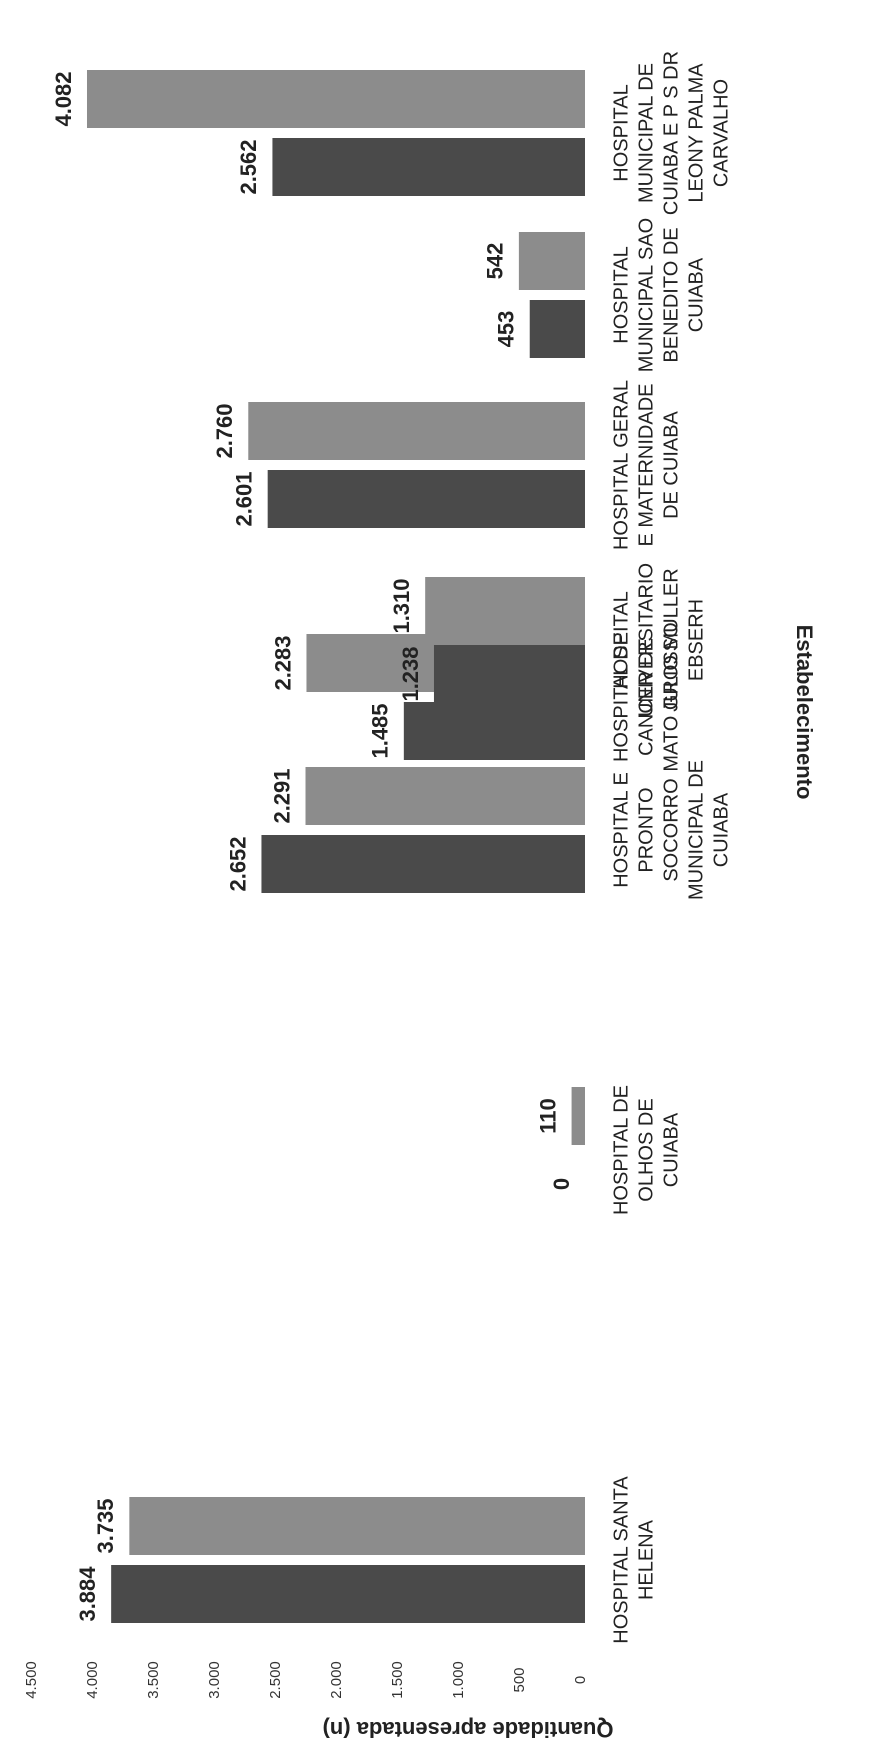 The width and height of the screenshot is (885, 1742). Describe the element at coordinates (458, 1680) in the screenshot. I see `tick-label: 1.000` at that location.